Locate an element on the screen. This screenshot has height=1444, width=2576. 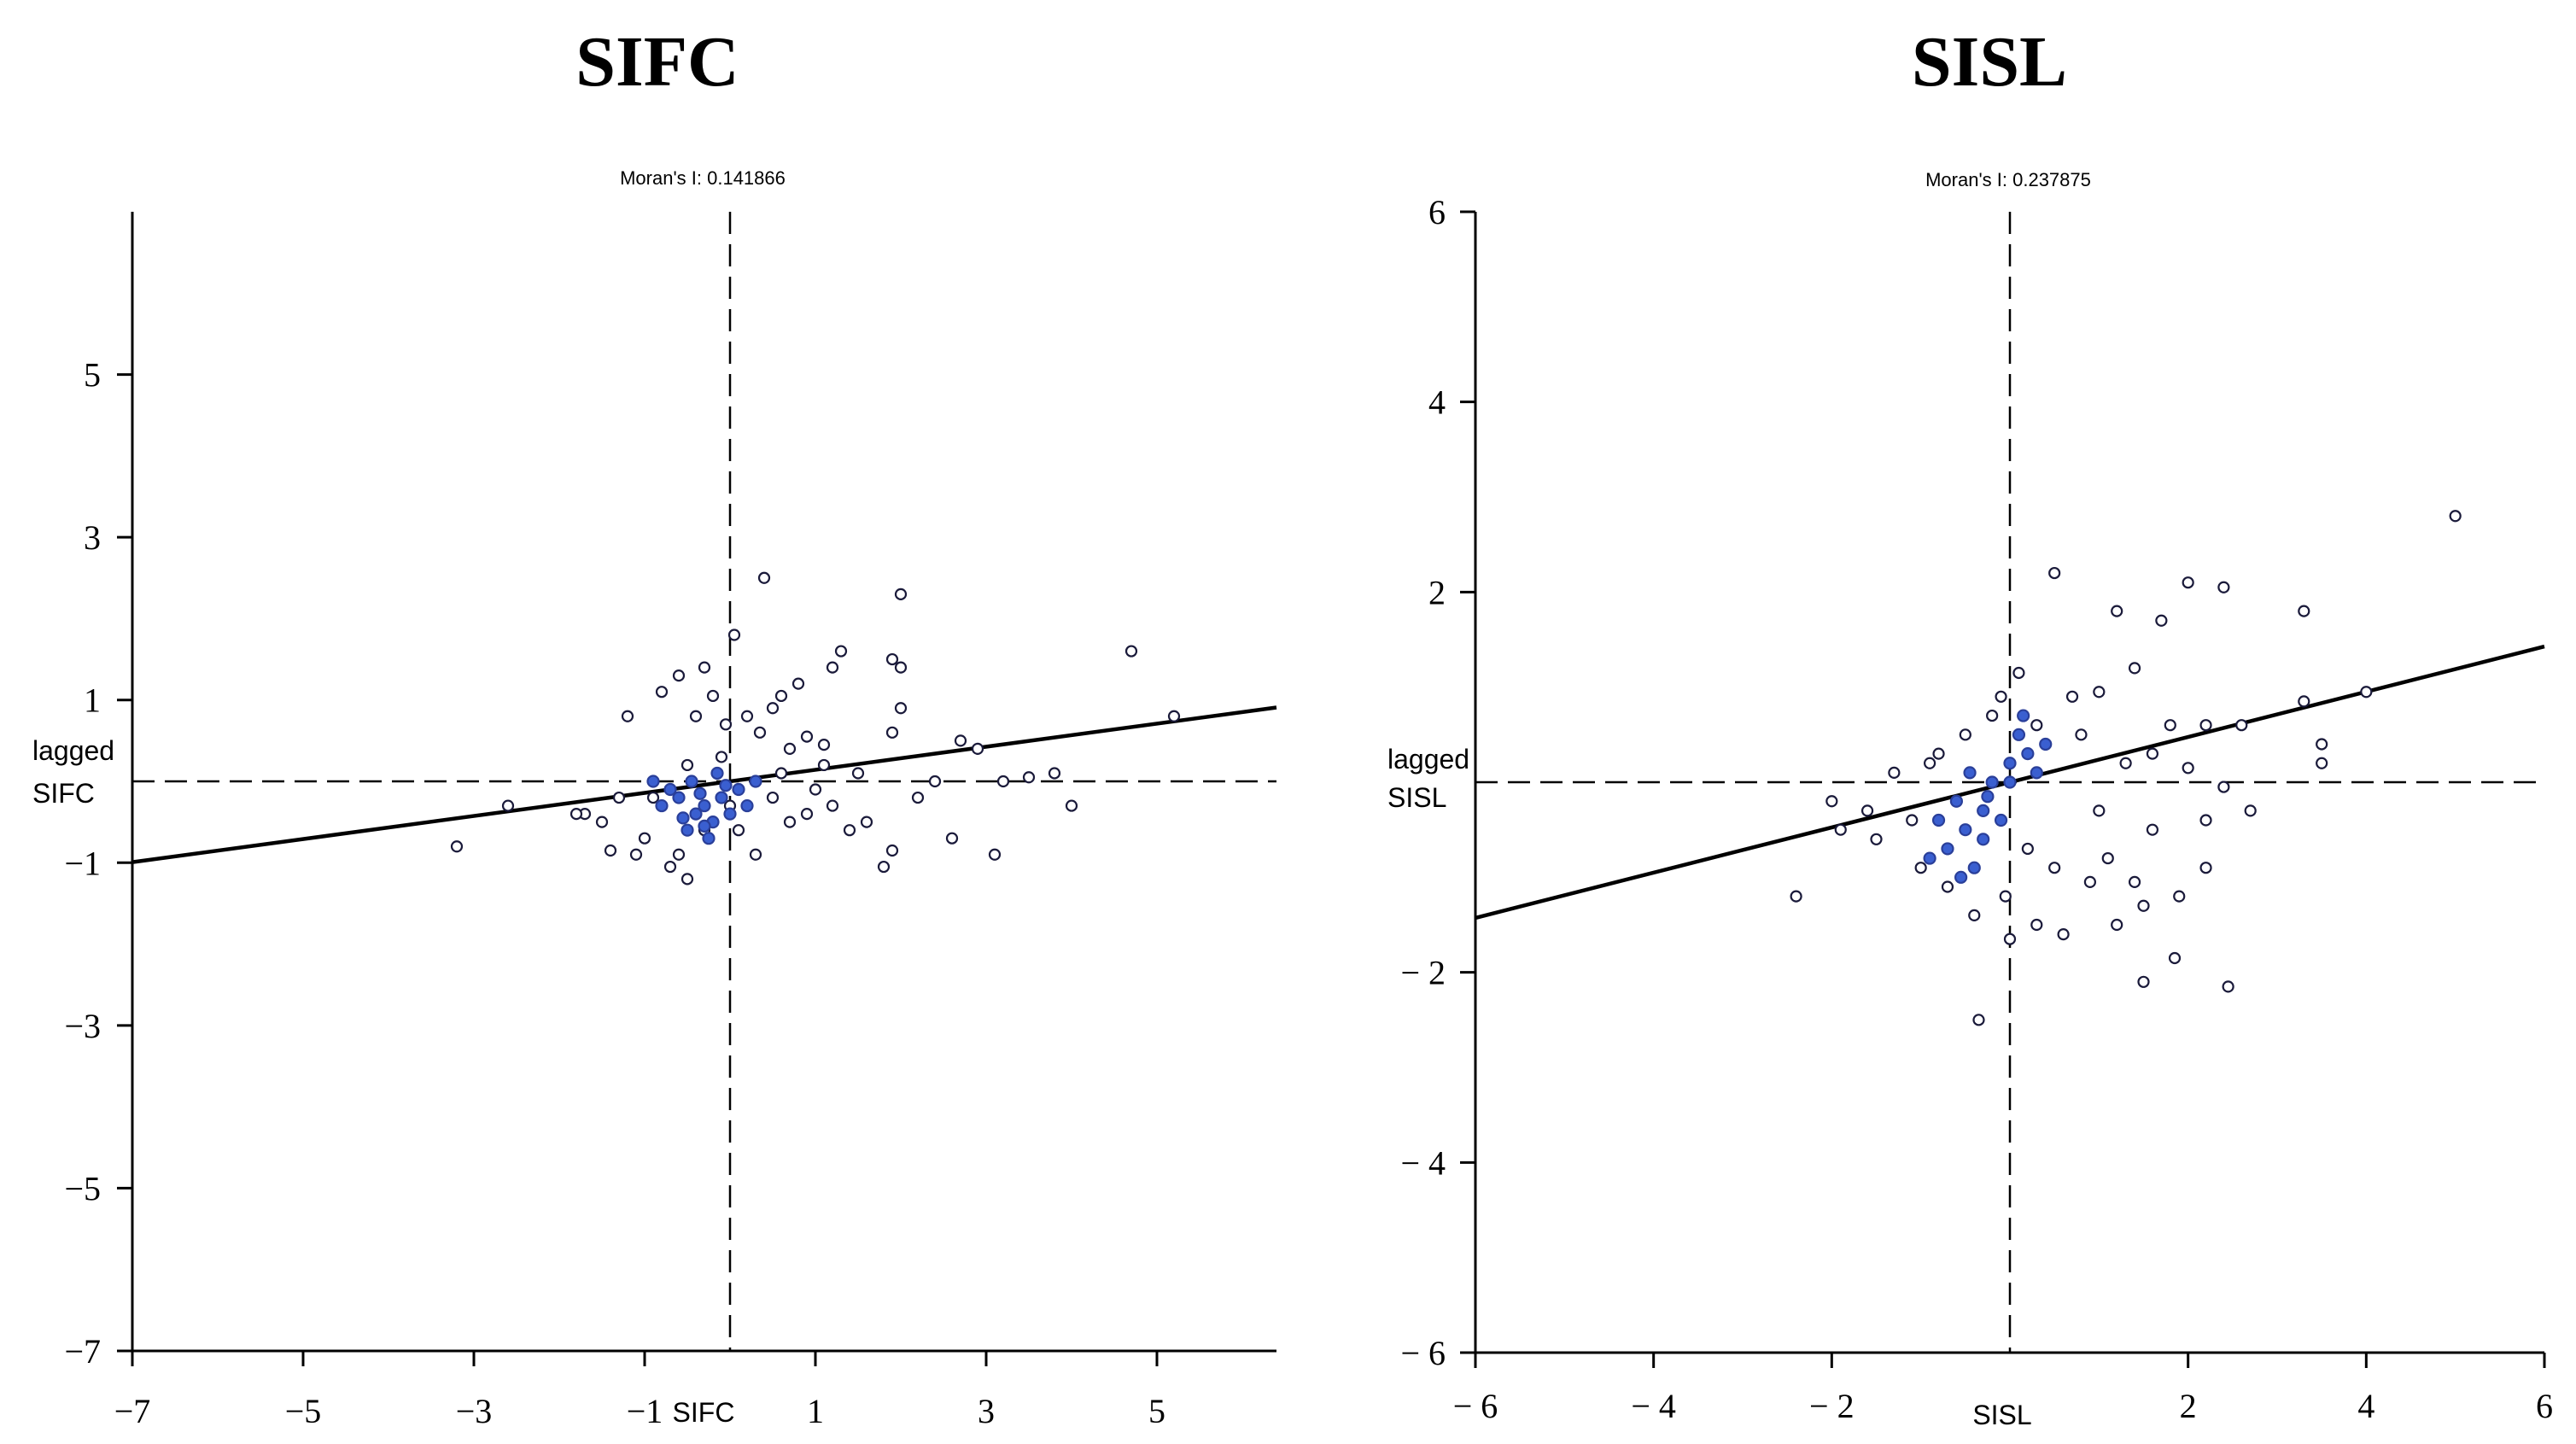
y-tick-label: 6 is located at coordinates (1437, 212).